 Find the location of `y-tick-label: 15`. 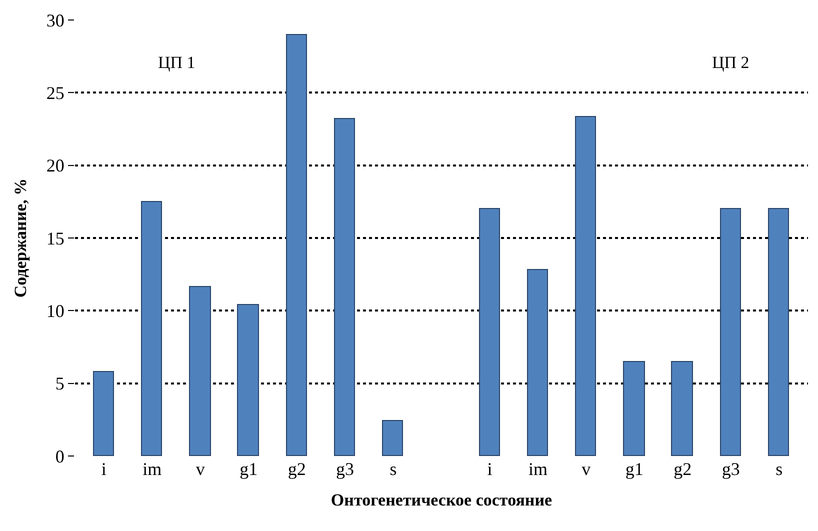

y-tick-label: 15 is located at coordinates (55, 238).